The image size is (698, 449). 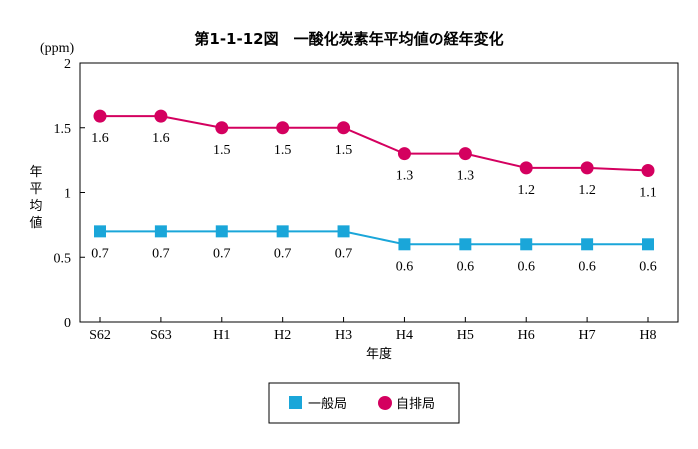 I want to click on x-axis: S62 S63 H1 H2 H3 H4 H5 H6 H7 H8, so click(x=373, y=330).